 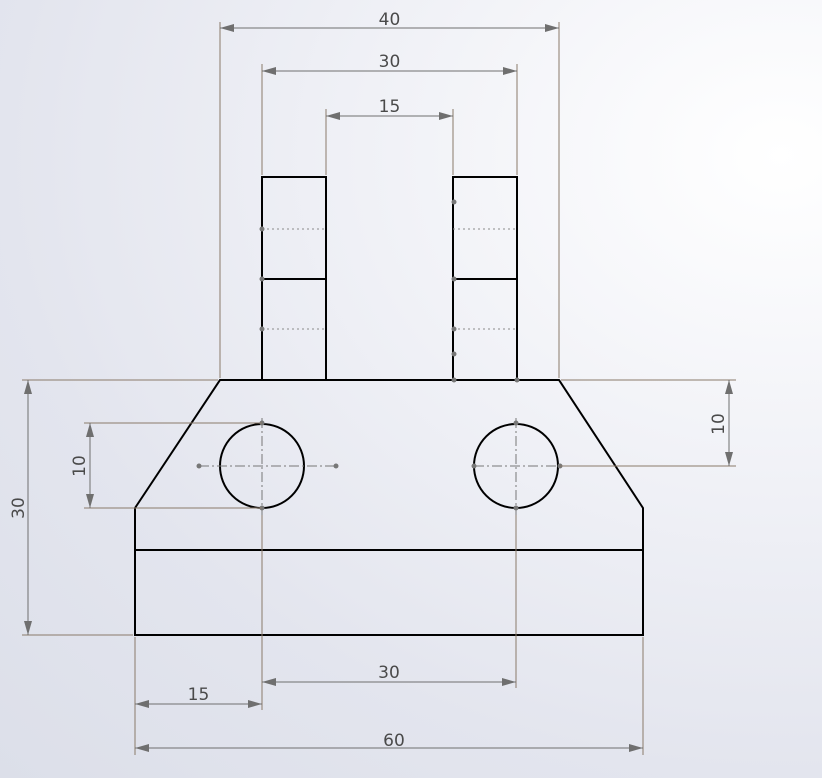 I want to click on dimension-30-bottom: 30, so click(x=389, y=674).